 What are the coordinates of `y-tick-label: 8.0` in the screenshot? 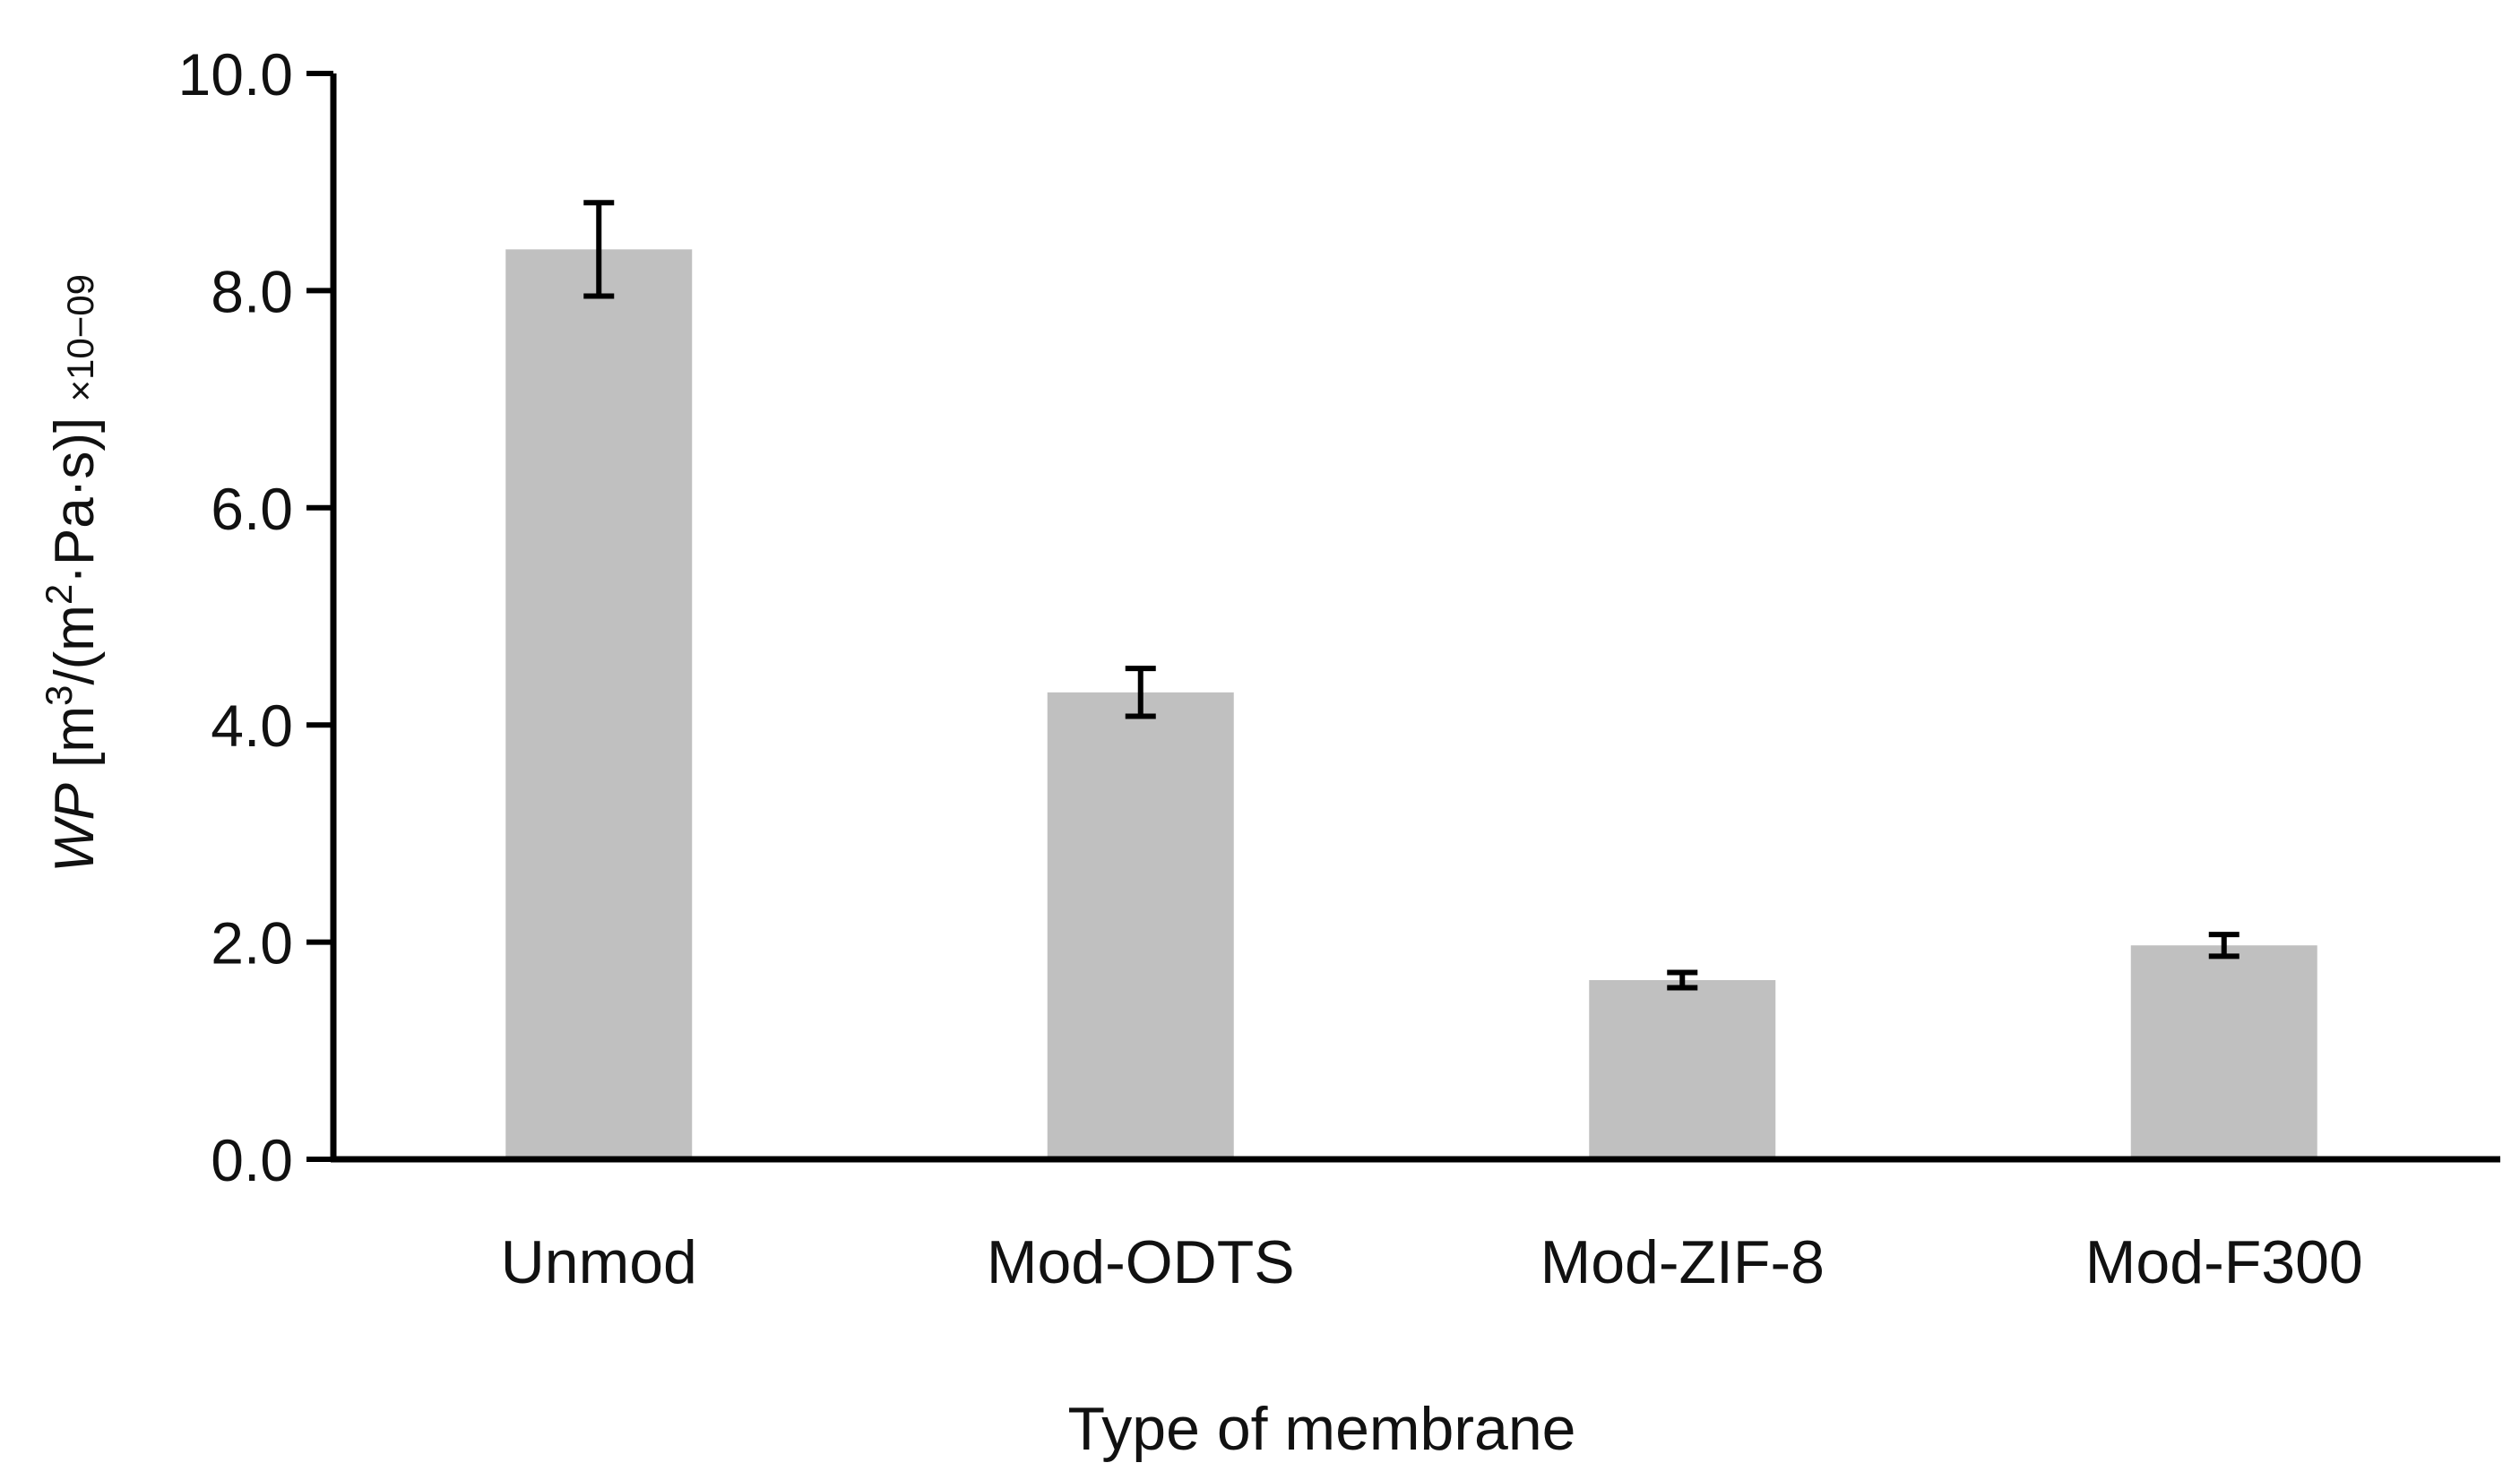 It's located at (252, 291).